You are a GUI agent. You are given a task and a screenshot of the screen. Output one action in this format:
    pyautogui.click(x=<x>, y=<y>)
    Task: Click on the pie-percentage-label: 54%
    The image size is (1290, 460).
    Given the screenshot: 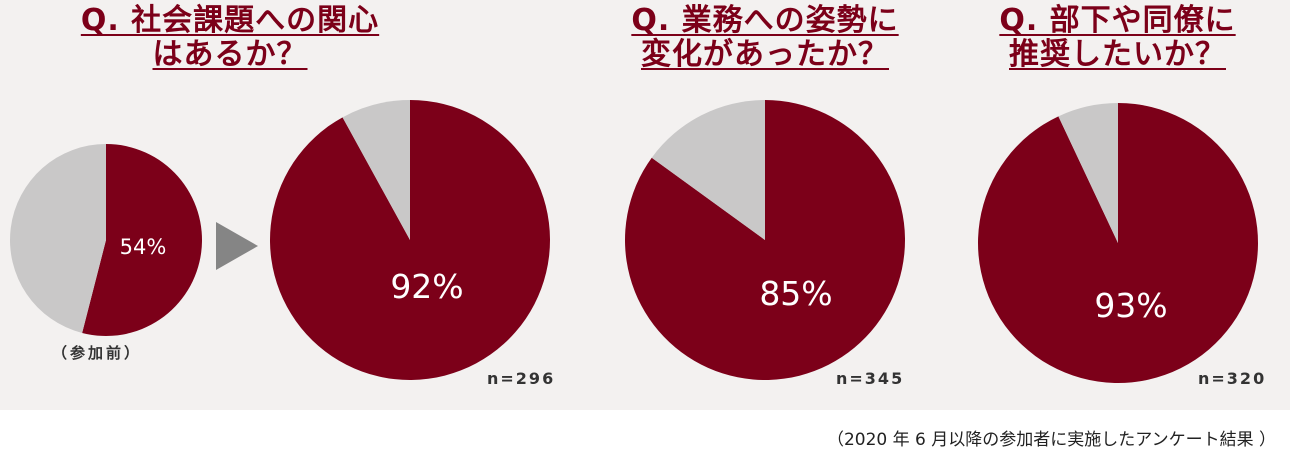 What is the action you would take?
    pyautogui.click(x=143, y=247)
    